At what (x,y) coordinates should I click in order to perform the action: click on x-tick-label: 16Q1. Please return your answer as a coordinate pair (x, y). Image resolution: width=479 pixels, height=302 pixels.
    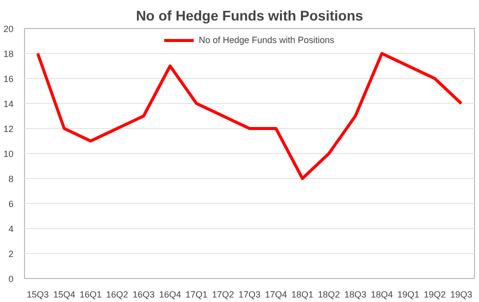
    Looking at the image, I should click on (91, 295).